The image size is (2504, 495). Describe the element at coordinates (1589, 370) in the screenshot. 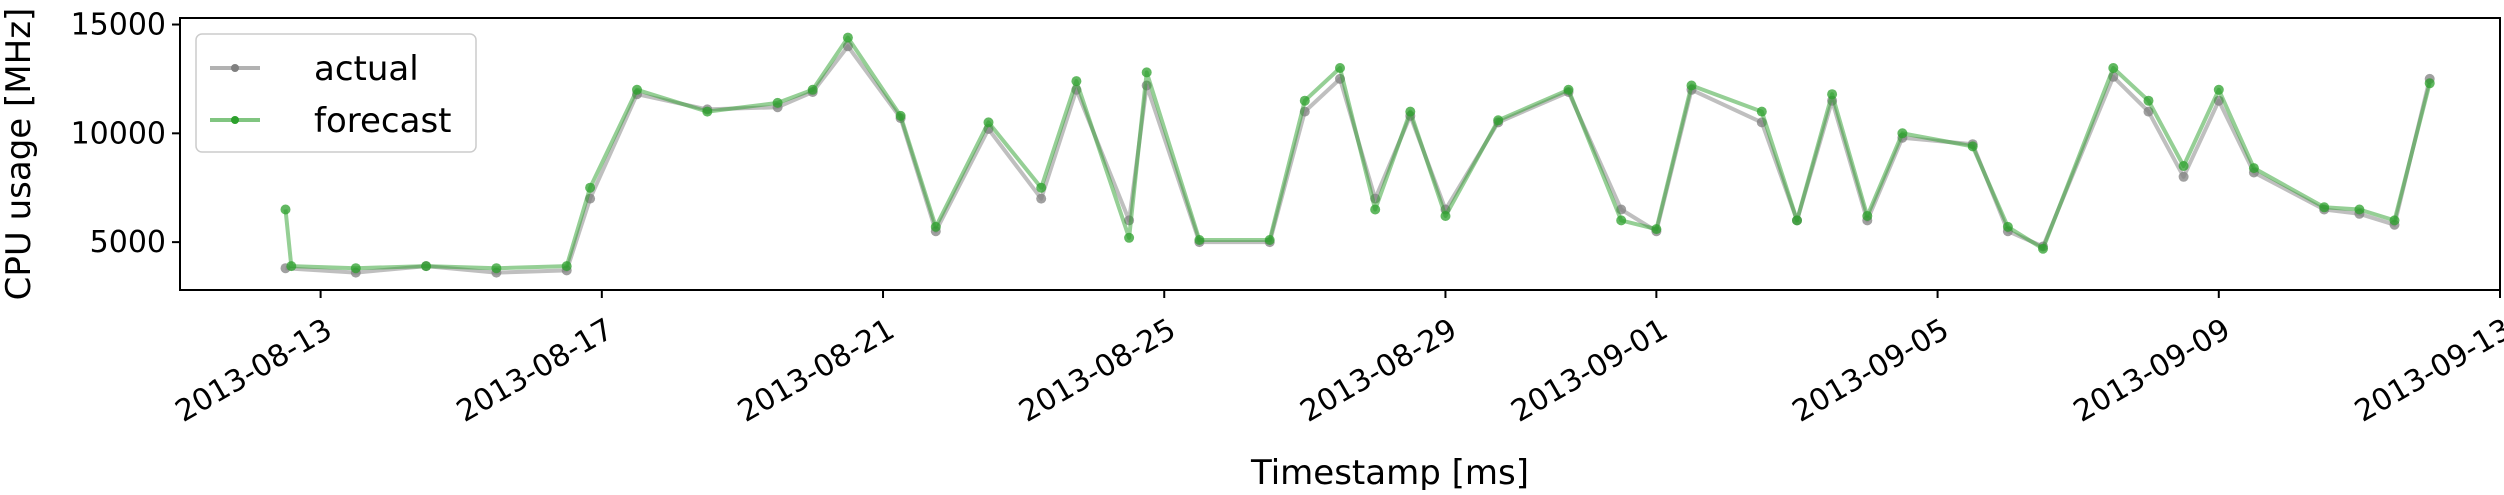

I see `x-tick-label: 2013-09-01` at that location.